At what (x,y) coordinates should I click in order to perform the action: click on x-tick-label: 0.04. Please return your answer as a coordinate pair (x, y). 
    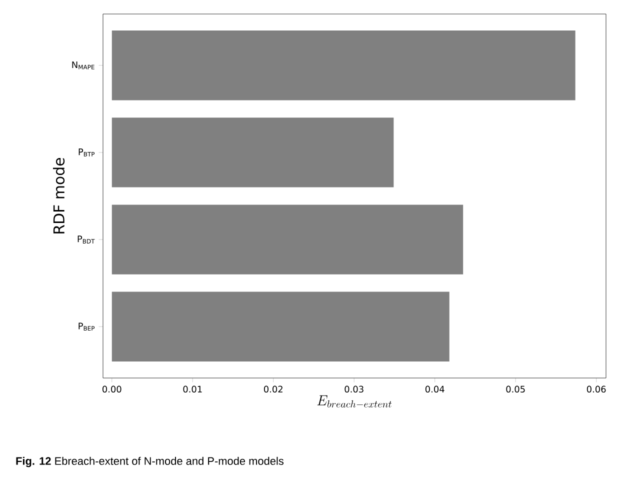
    Looking at the image, I should click on (434, 389).